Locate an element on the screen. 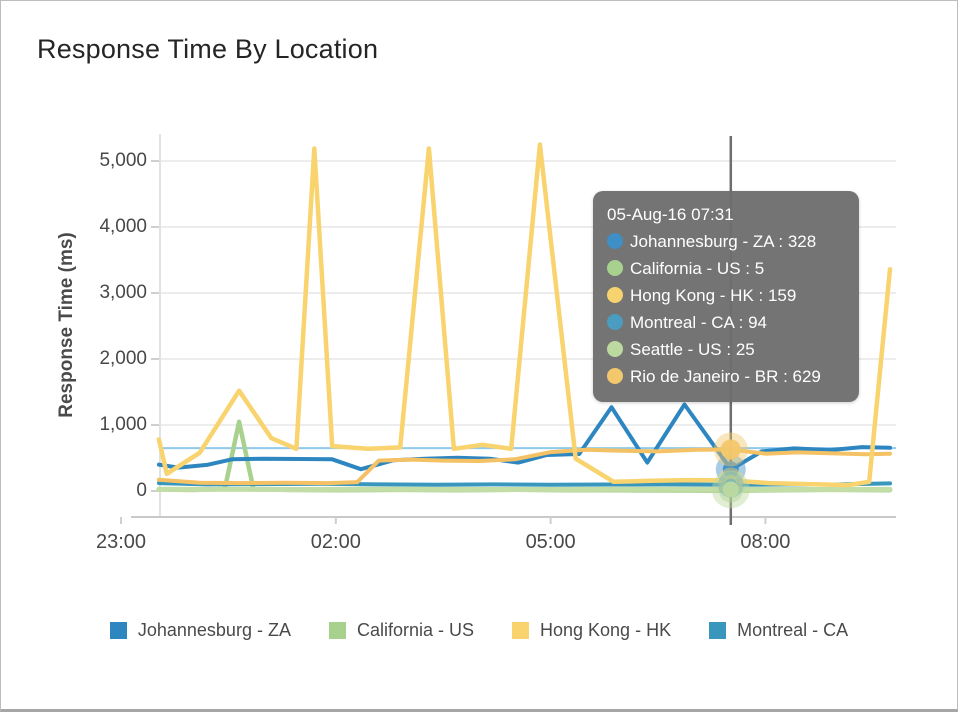  marker-dot-rio-de-janeiro-br is located at coordinates (730, 449).